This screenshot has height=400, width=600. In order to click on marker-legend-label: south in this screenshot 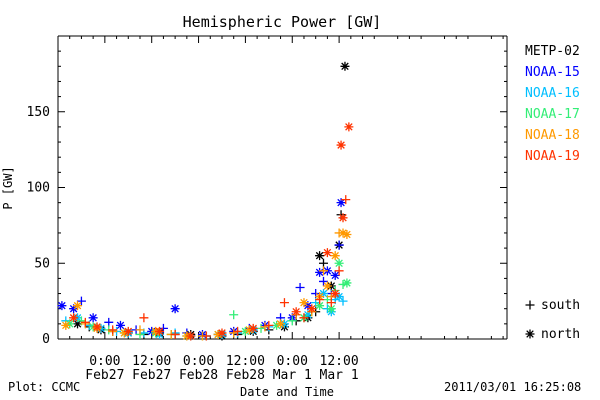, I will do `click(560, 305)`.